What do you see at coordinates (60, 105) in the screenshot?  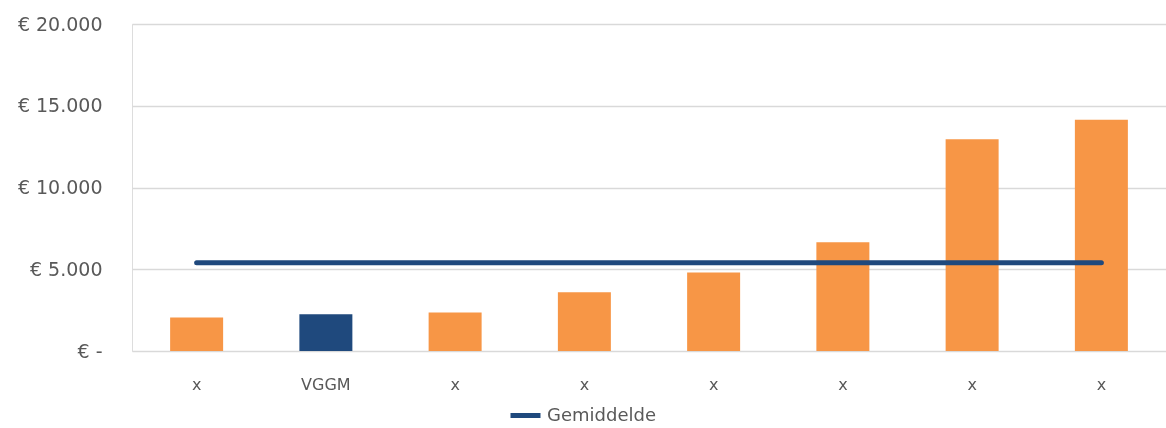 I see `y-tick-label: € 15.000` at bounding box center [60, 105].